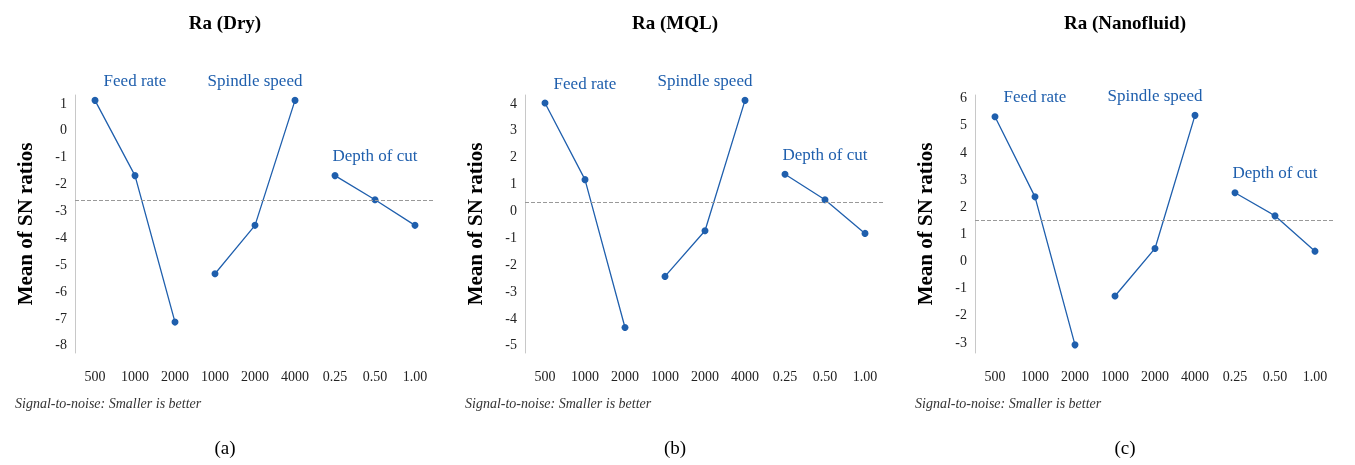 The width and height of the screenshot is (1355, 465). Describe the element at coordinates (675, 23) in the screenshot. I see `chart-title: Ra (MQL)` at that location.